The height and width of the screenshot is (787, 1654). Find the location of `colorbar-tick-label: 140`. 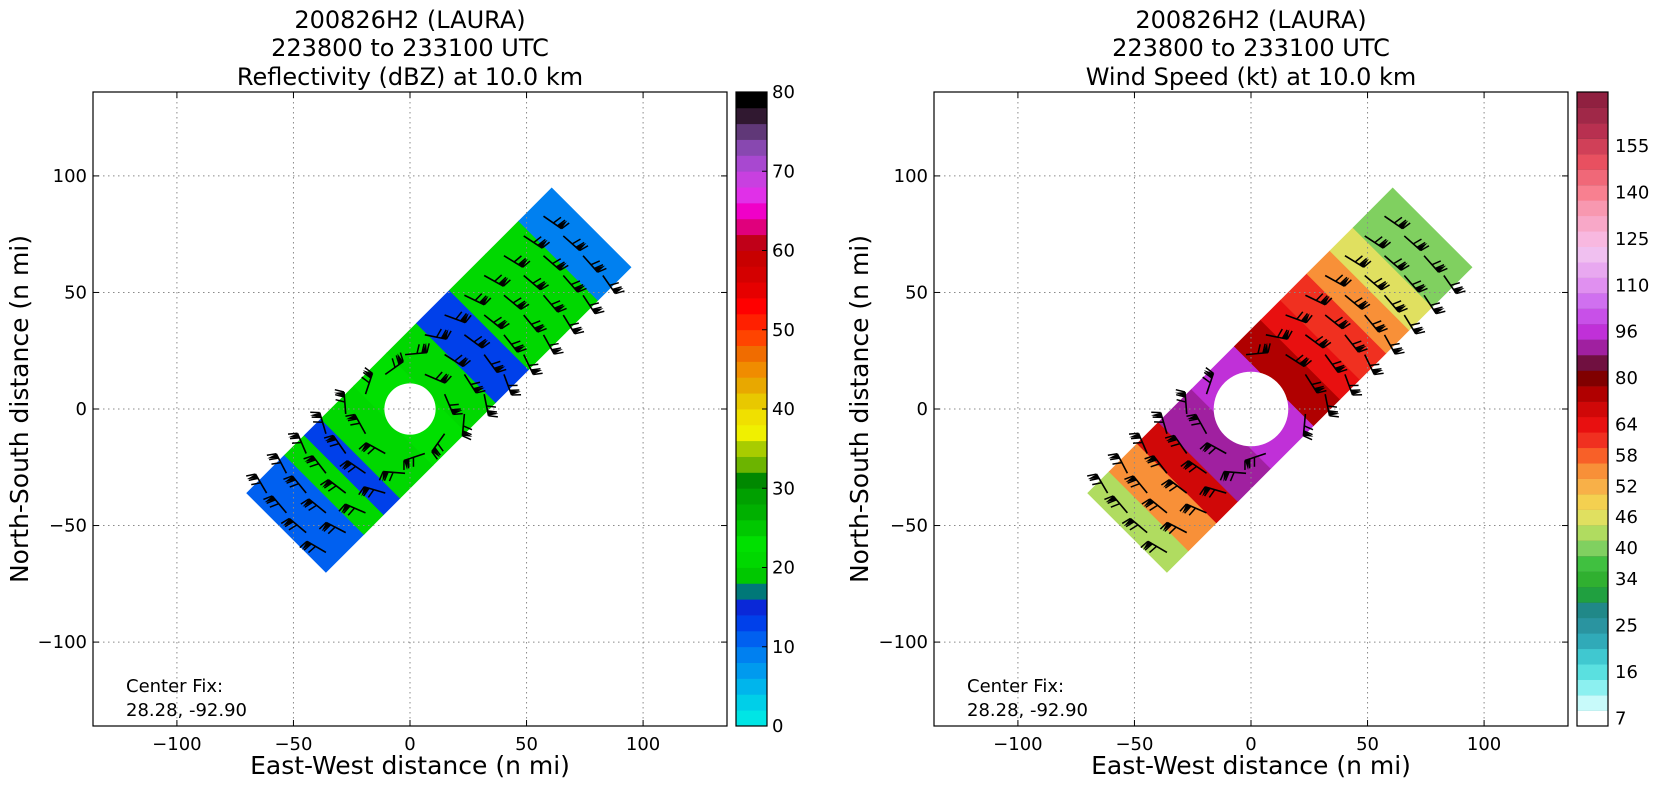

colorbar-tick-label: 140 is located at coordinates (1632, 193).